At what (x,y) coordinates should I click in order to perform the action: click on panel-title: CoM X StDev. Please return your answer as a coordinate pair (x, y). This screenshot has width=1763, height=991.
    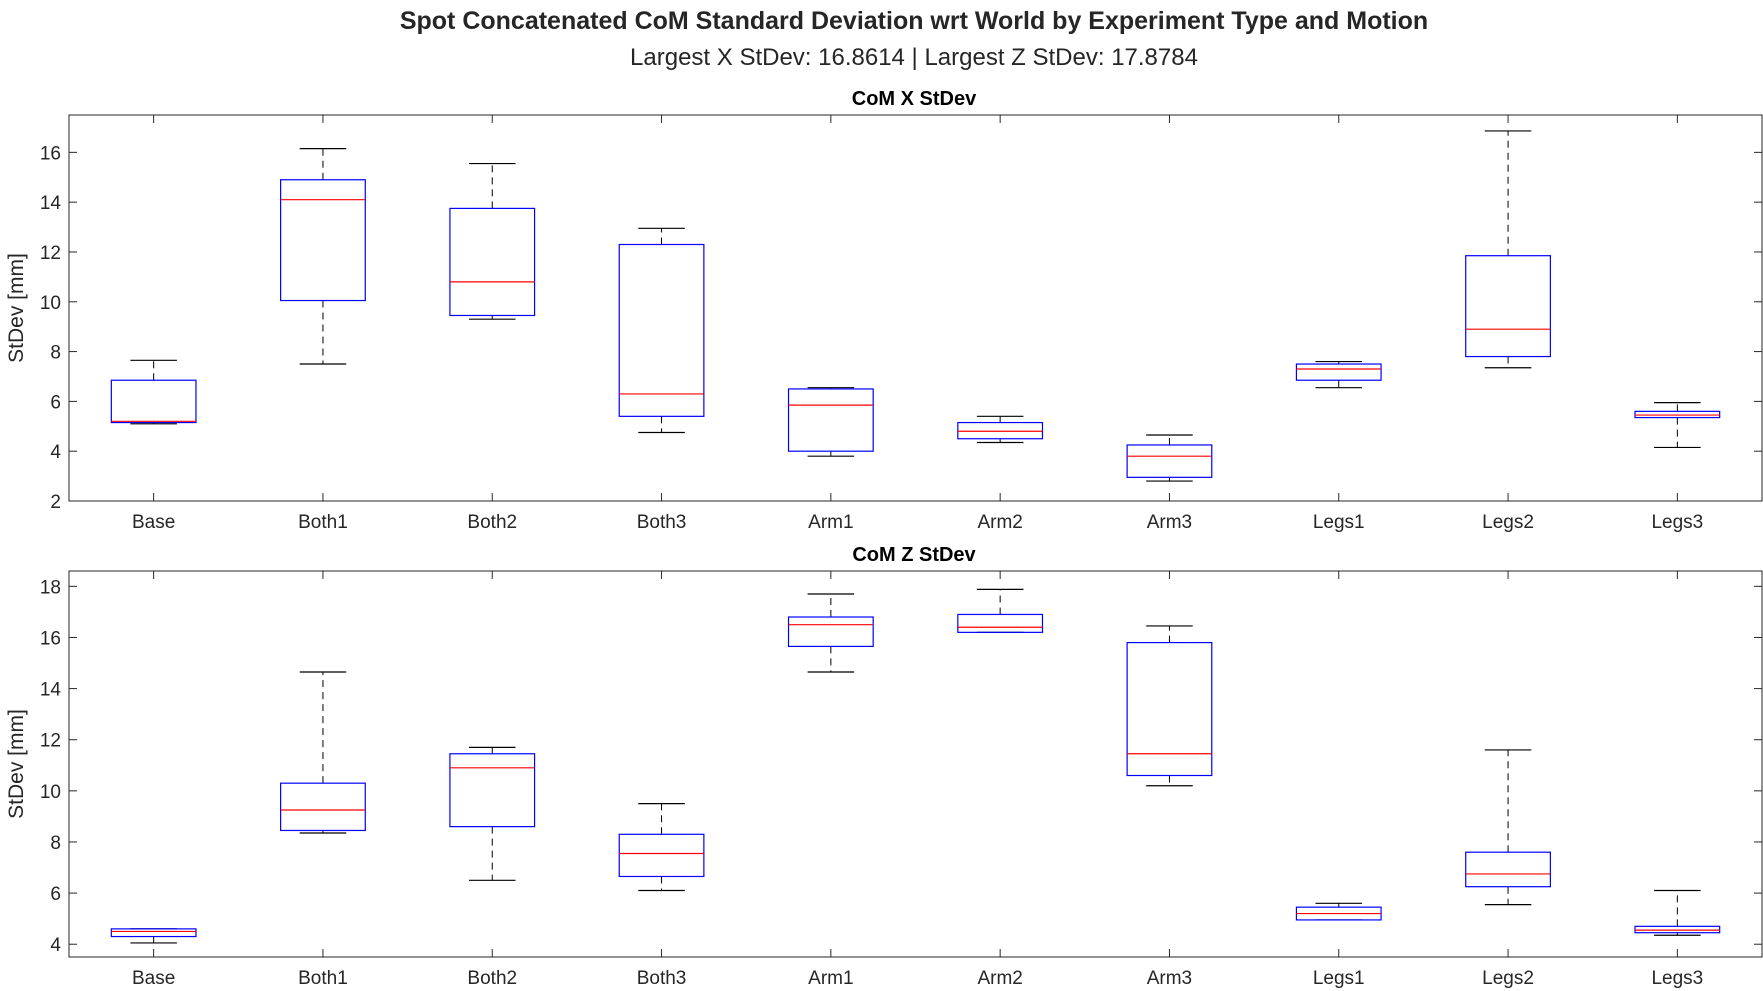
    Looking at the image, I should click on (914, 99).